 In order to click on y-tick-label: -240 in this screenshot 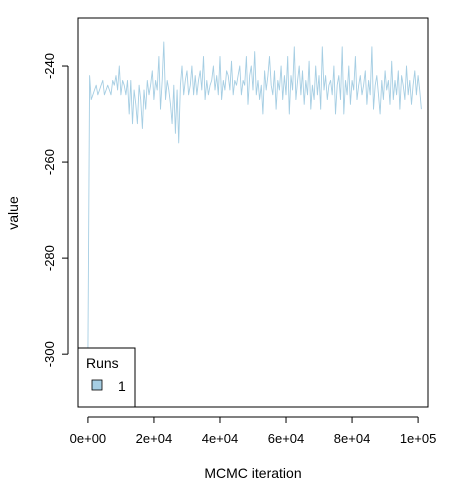, I will do `click(49, 66)`.